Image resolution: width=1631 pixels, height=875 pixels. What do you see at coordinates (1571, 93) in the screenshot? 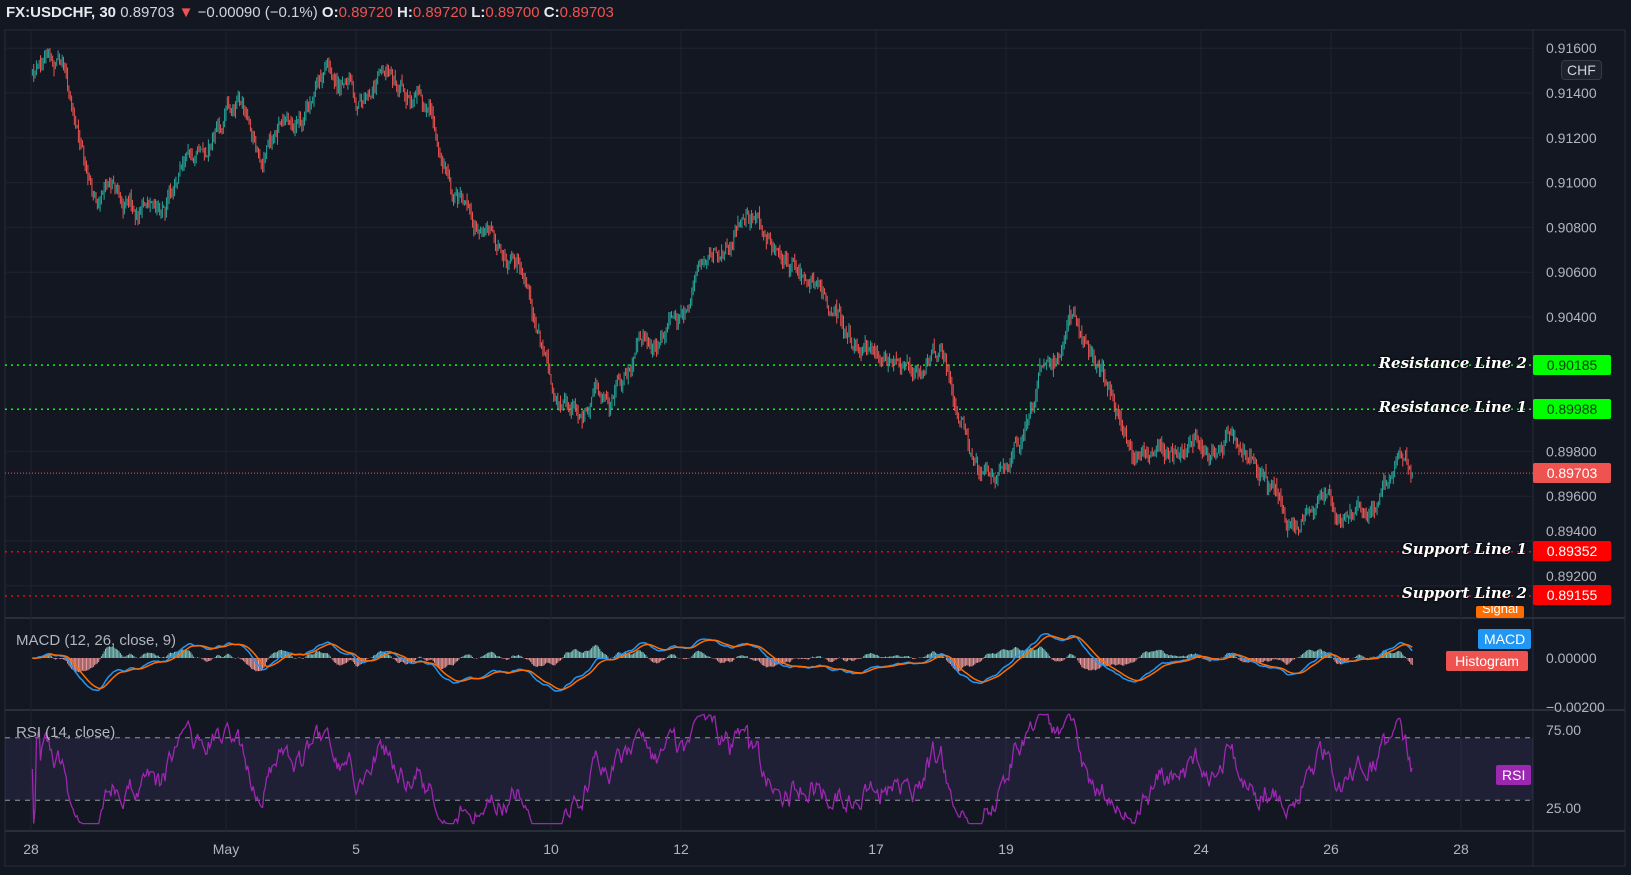
I see `price-axis-label: 0.91400` at bounding box center [1571, 93].